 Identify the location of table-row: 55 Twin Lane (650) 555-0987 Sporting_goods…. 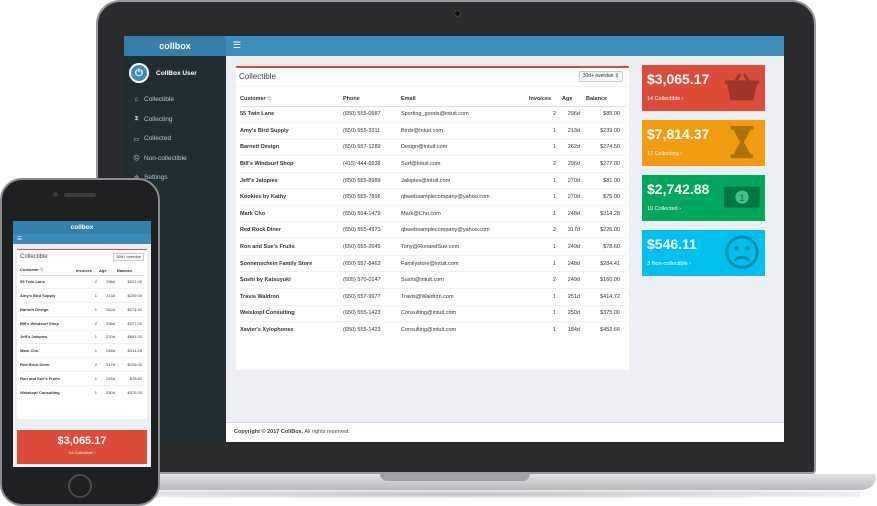
(433, 114).